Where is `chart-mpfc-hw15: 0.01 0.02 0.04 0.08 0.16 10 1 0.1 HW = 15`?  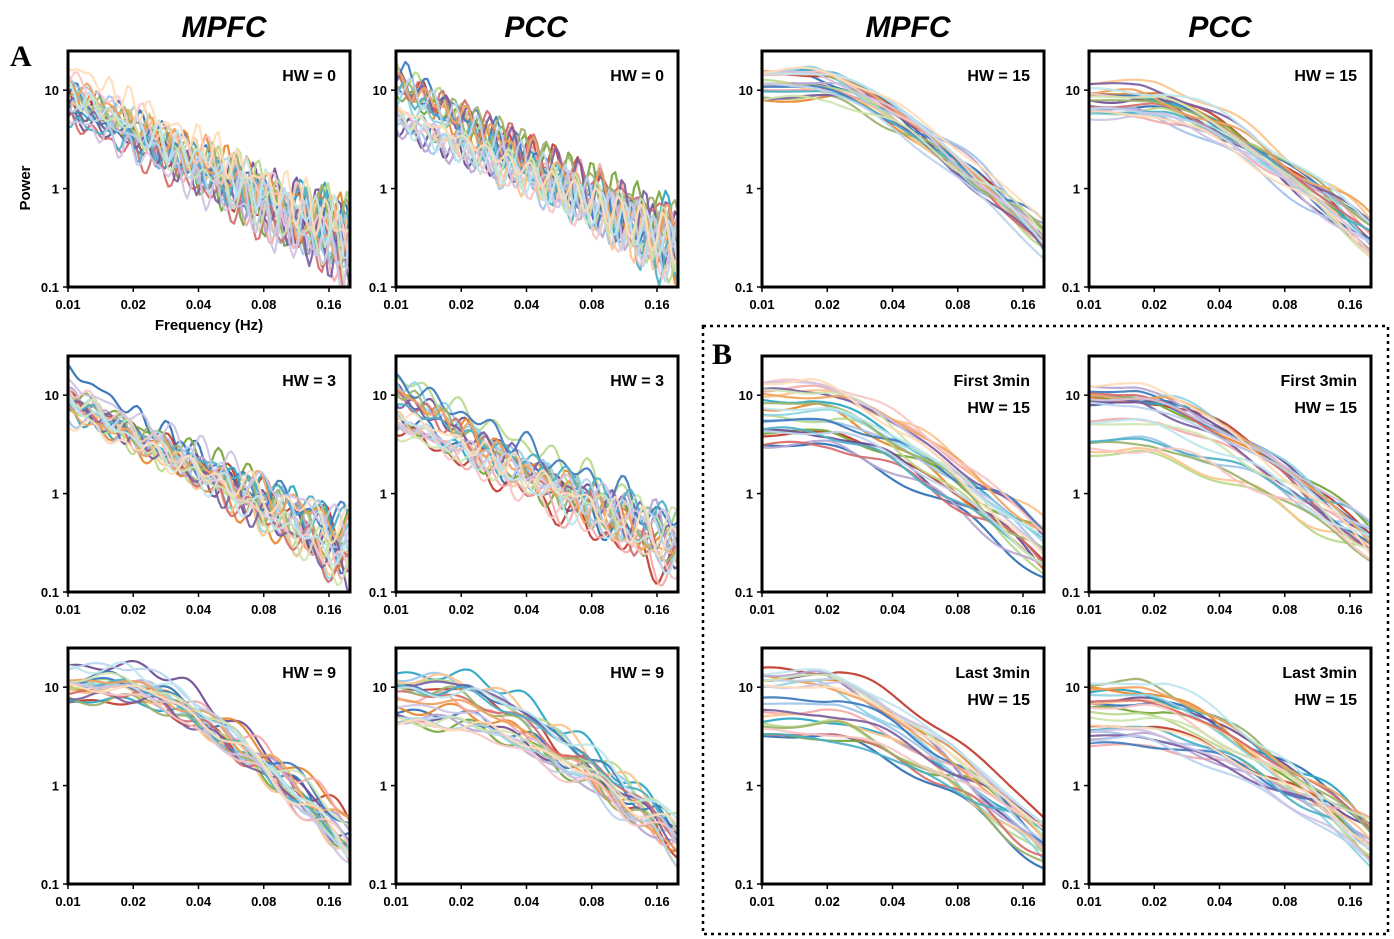
chart-mpfc-hw15: 0.01 0.02 0.04 0.08 0.16 10 1 0.1 HW = 15 is located at coordinates (890, 180).